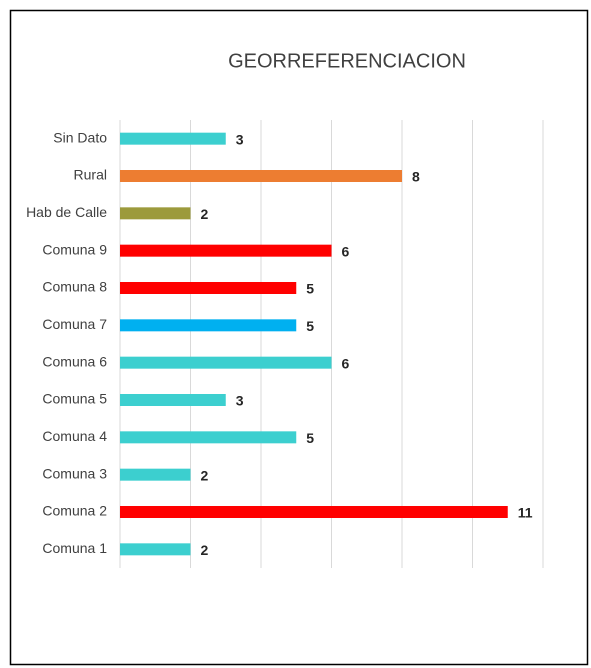 The height and width of the screenshot is (668, 591). What do you see at coordinates (525, 513) in the screenshot?
I see `data-label: 11` at bounding box center [525, 513].